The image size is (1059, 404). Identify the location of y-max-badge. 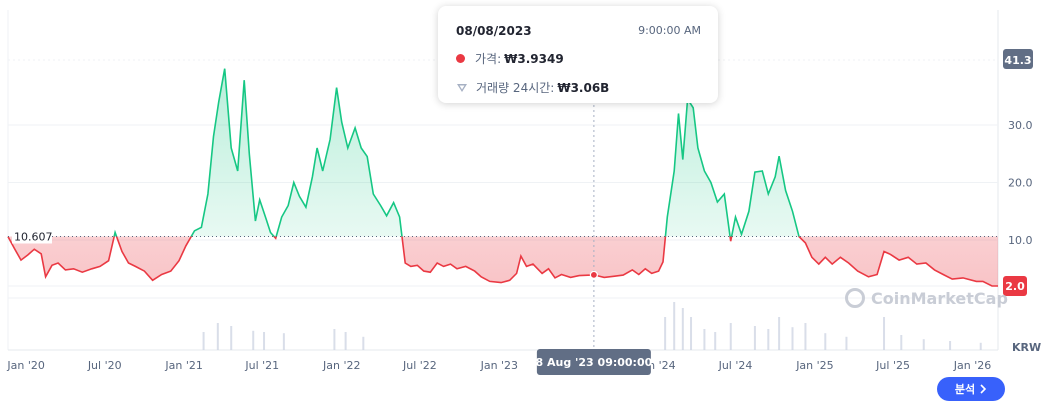
(1018, 59).